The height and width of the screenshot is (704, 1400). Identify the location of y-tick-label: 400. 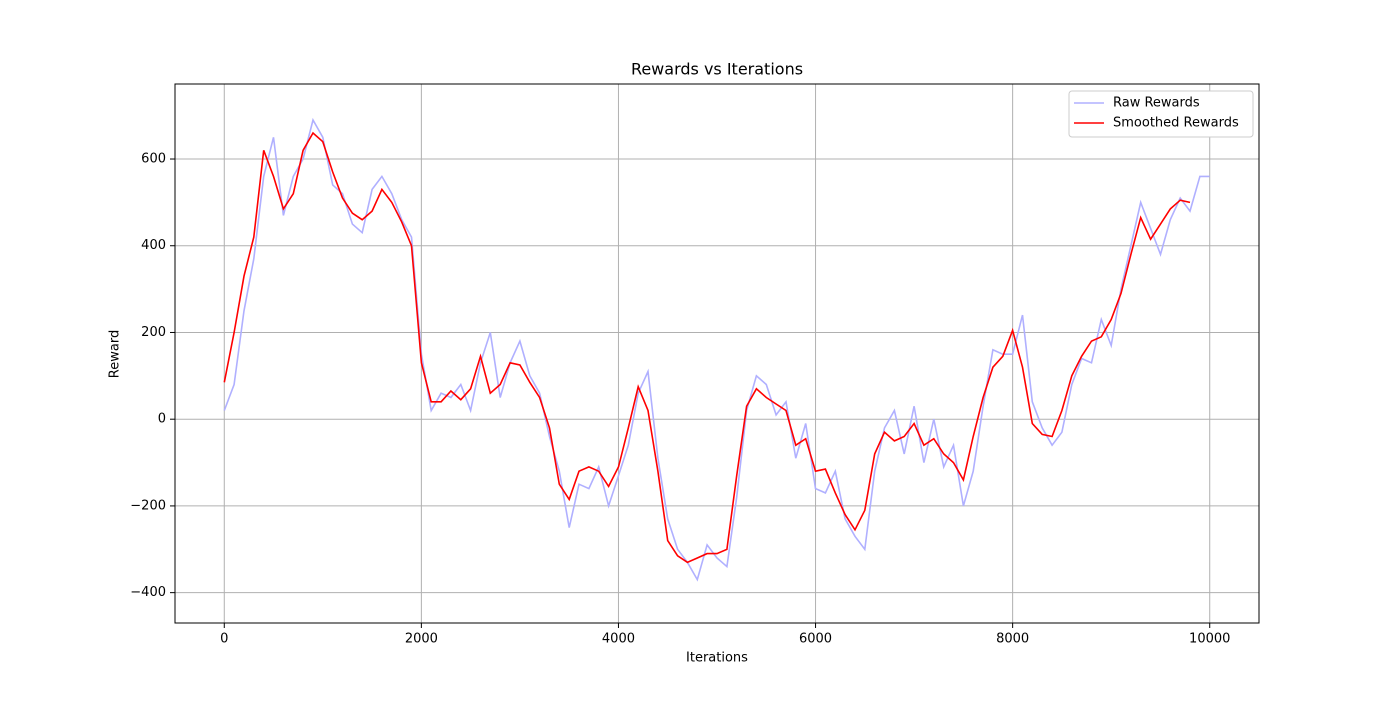
(153, 245).